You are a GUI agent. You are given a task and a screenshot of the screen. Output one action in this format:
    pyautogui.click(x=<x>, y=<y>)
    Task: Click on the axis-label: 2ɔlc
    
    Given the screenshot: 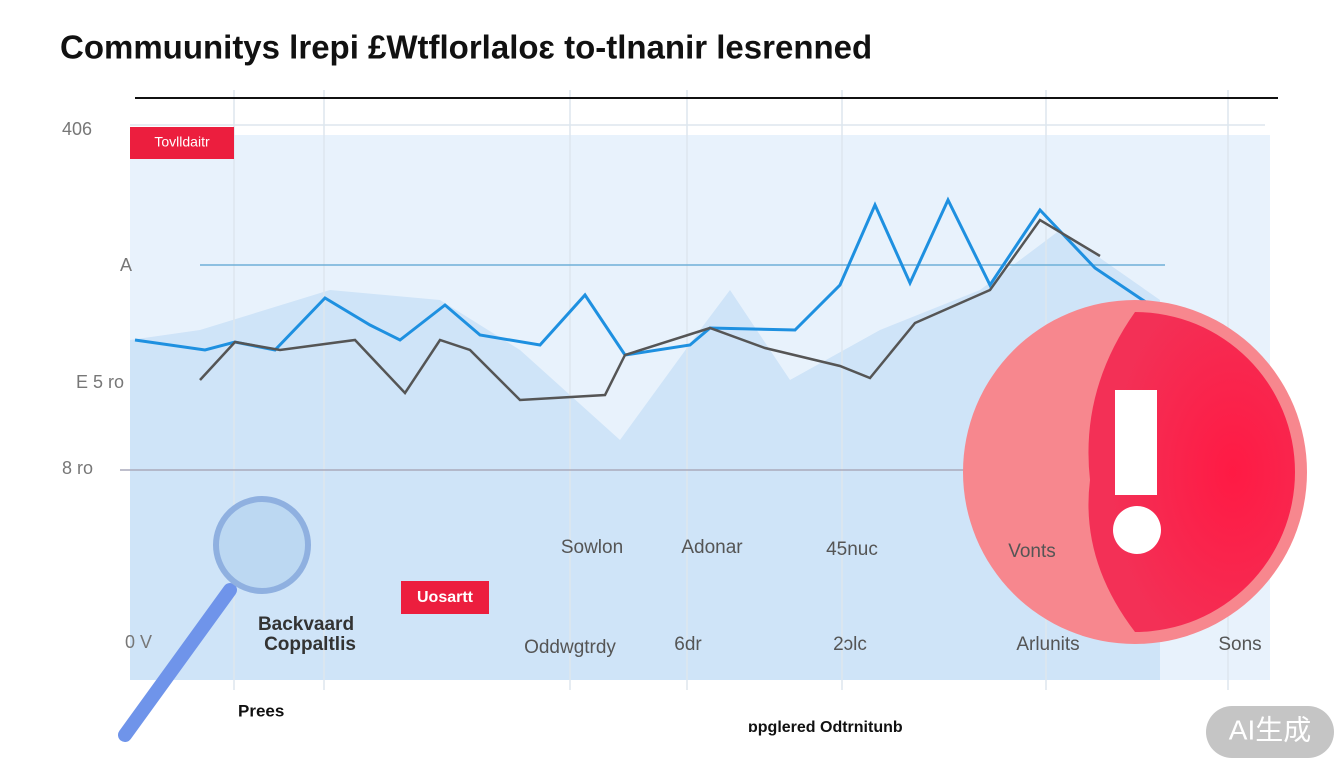 What is the action you would take?
    pyautogui.click(x=850, y=644)
    